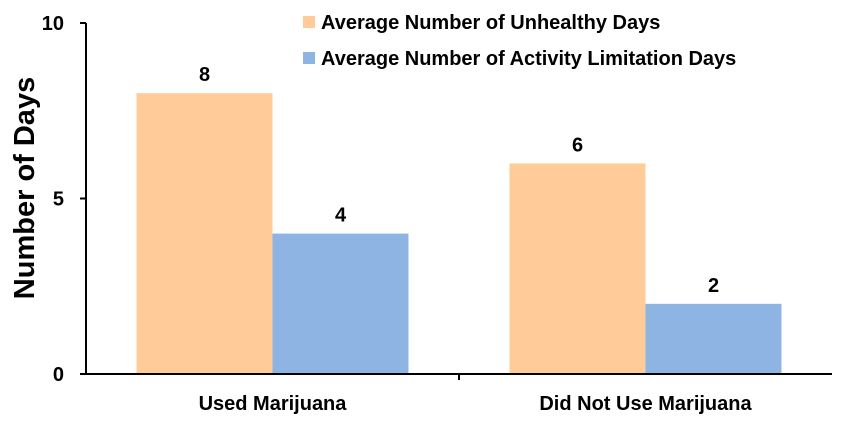 The image size is (850, 428). I want to click on data-label: 4, so click(341, 216).